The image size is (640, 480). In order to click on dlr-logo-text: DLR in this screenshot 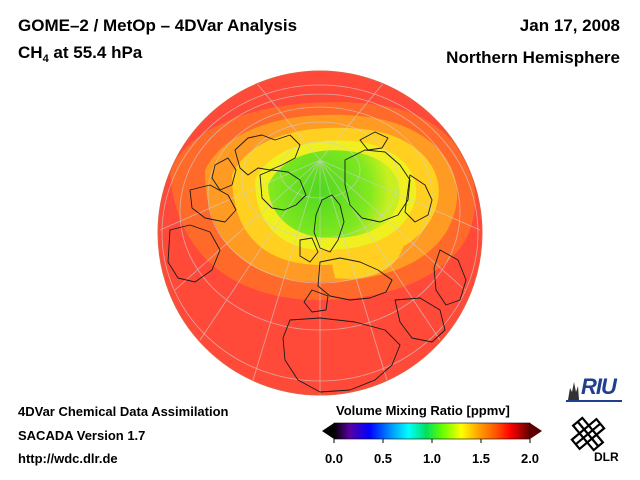, I will do `click(606, 457)`.